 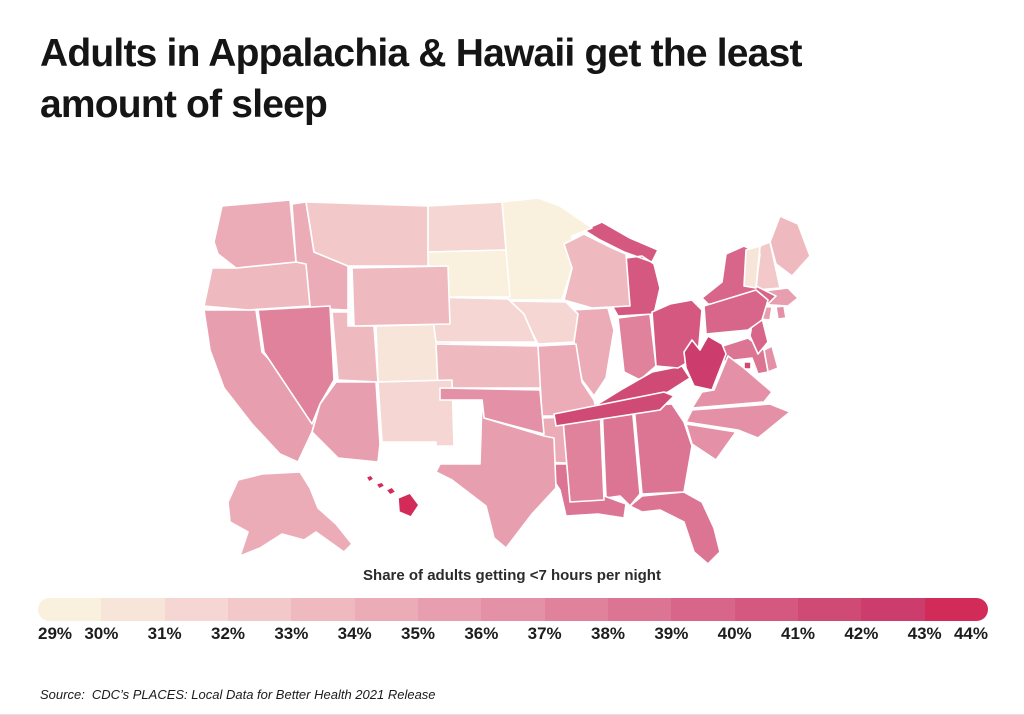 I want to click on state-vt: Vermont 30.9%, so click(x=752, y=267).